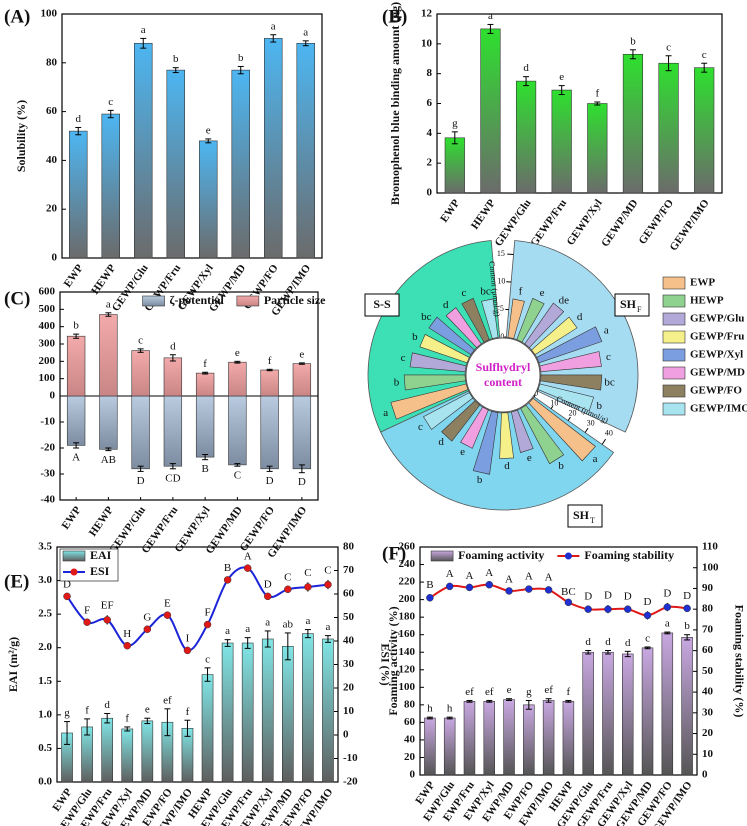  What do you see at coordinates (167, 603) in the screenshot?
I see `point-letter: E` at bounding box center [167, 603].